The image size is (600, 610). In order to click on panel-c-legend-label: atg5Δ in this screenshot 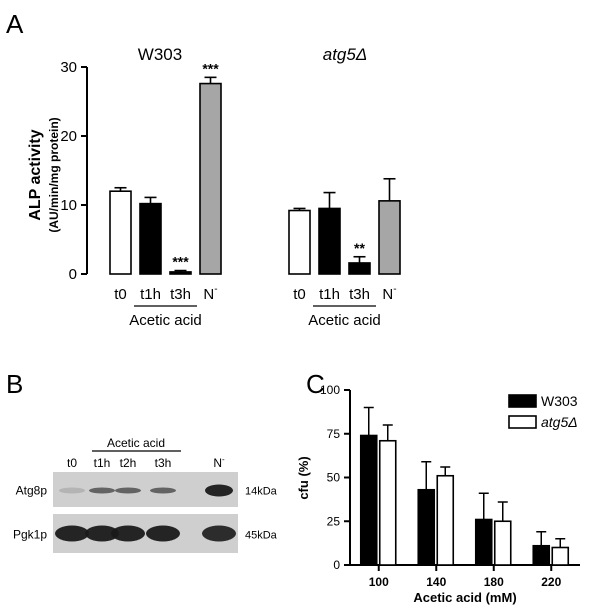, I will do `click(559, 422)`.